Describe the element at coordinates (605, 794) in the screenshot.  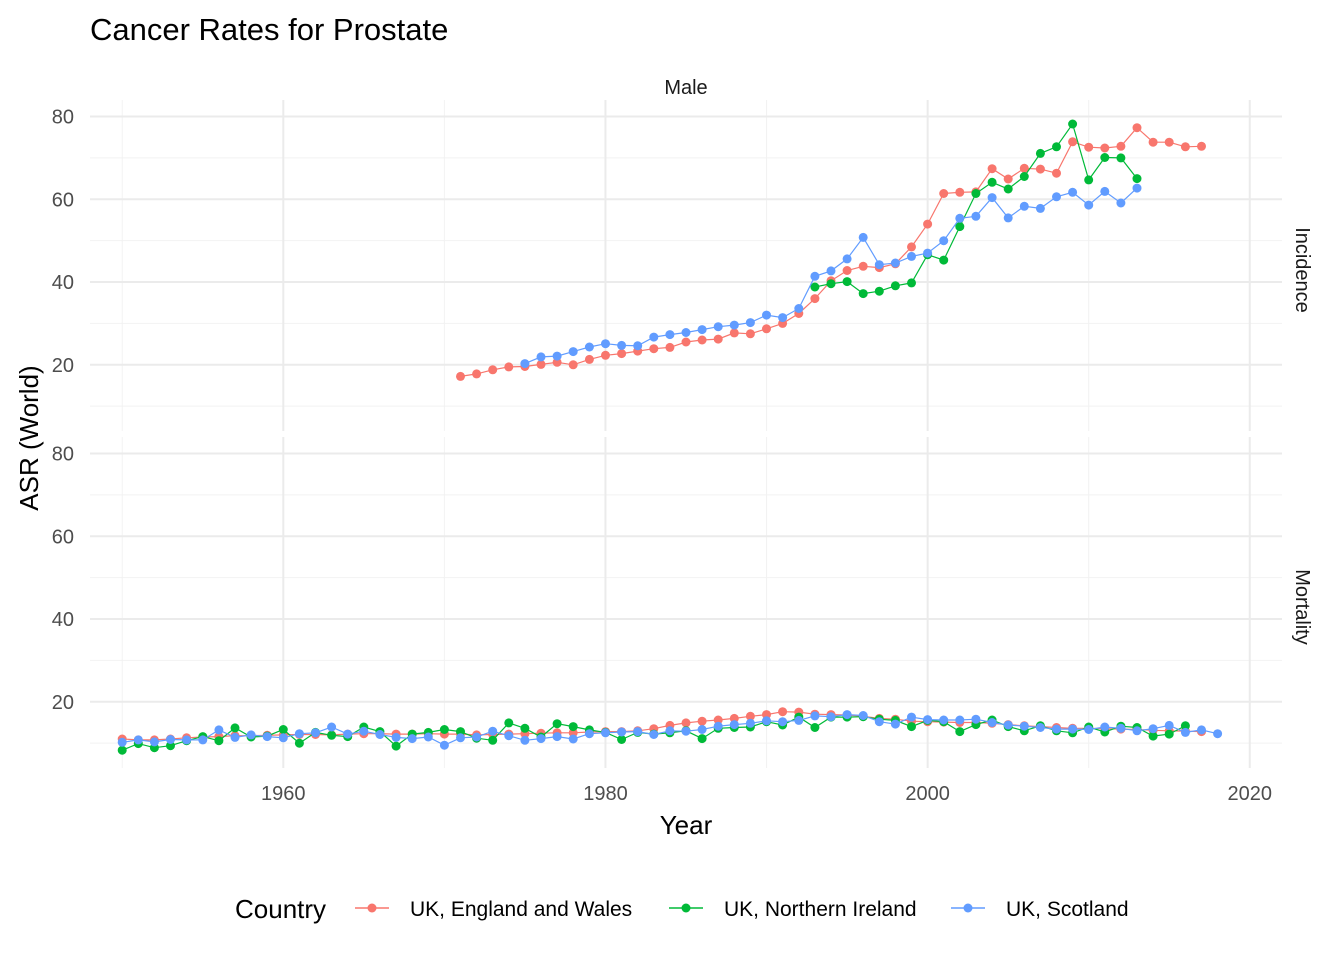
I see `x-tick-label: 1980` at that location.